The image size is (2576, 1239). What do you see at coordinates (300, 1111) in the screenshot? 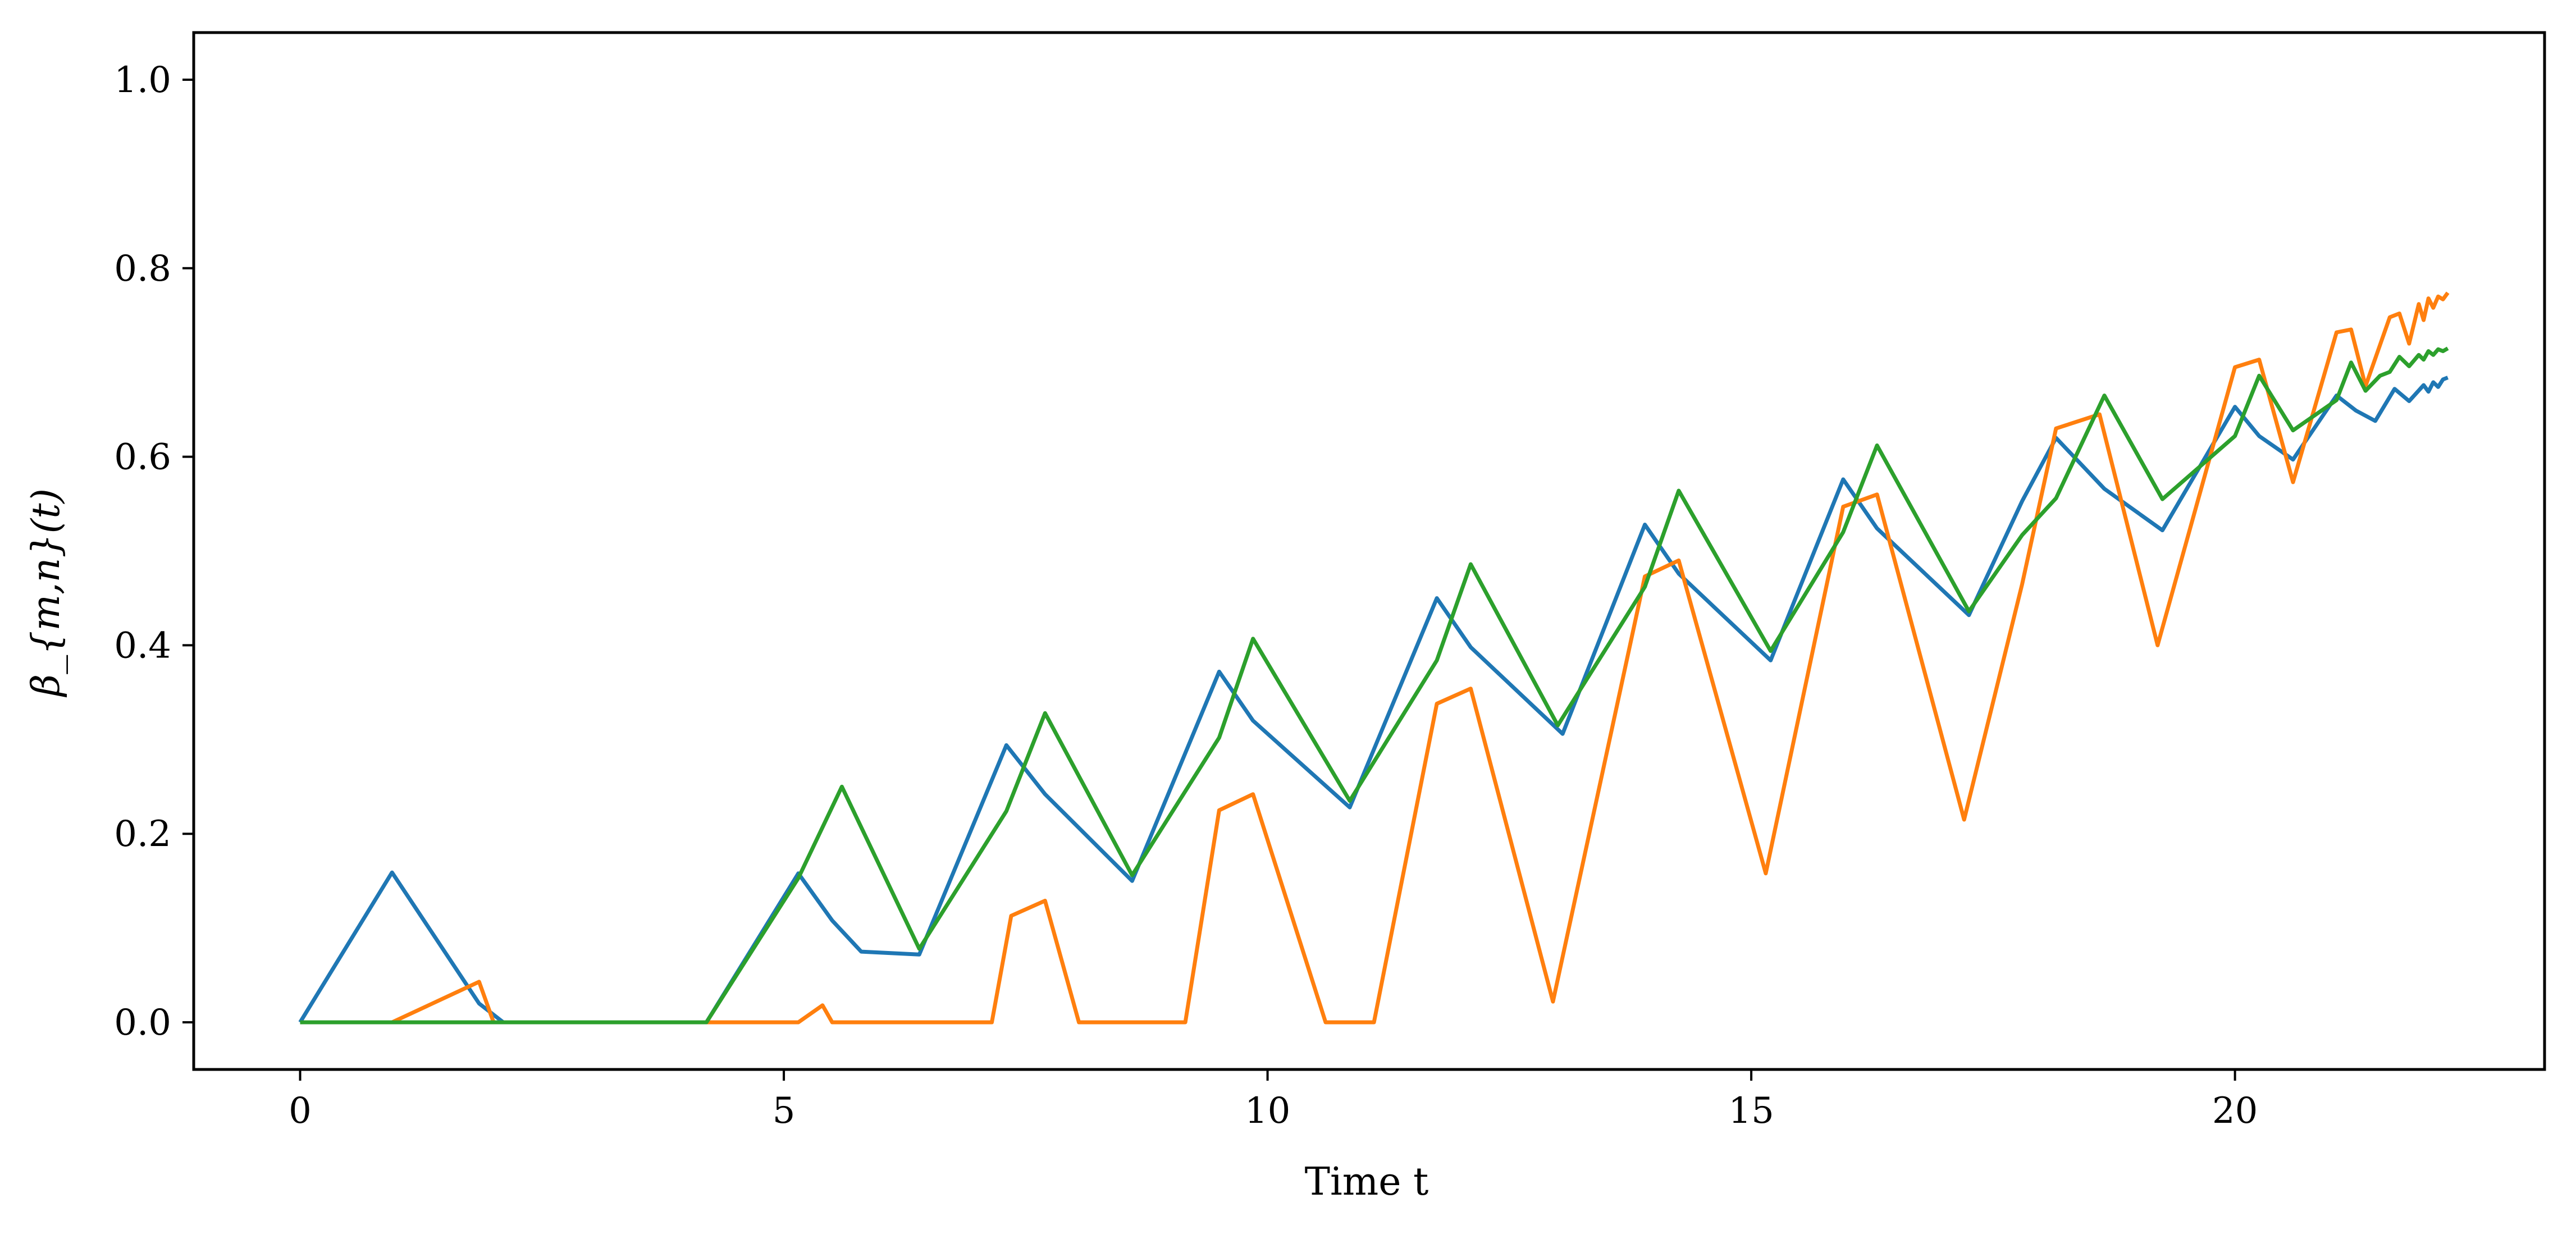
I see `x-tick-label: 0` at bounding box center [300, 1111].